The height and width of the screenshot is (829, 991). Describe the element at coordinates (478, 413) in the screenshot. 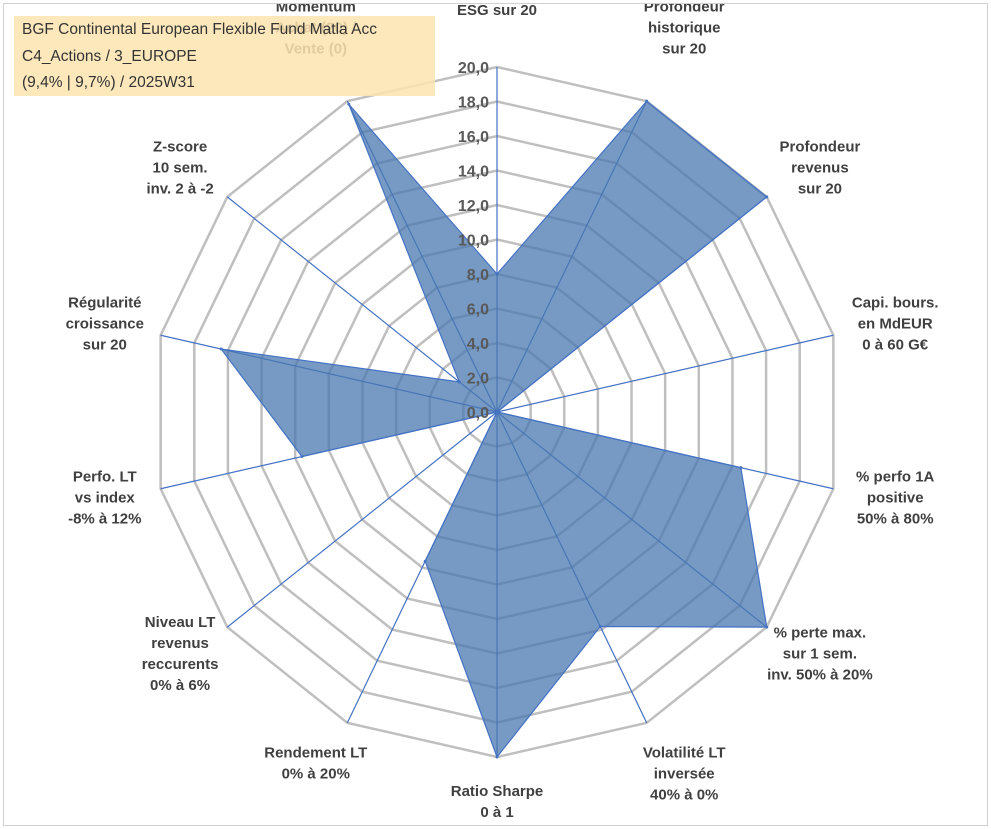

I see `tick-label: 0,0` at that location.